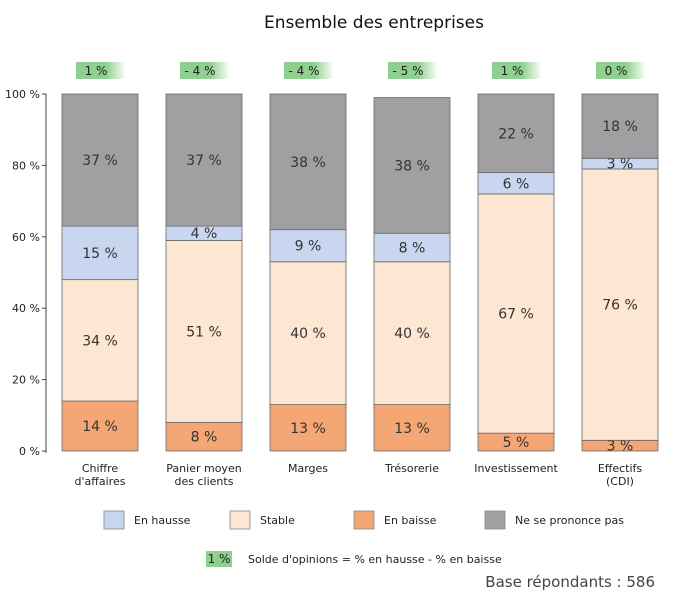 Image resolution: width=673 pixels, height=593 pixels. I want to click on bar-value-label: 18 %, so click(620, 127).